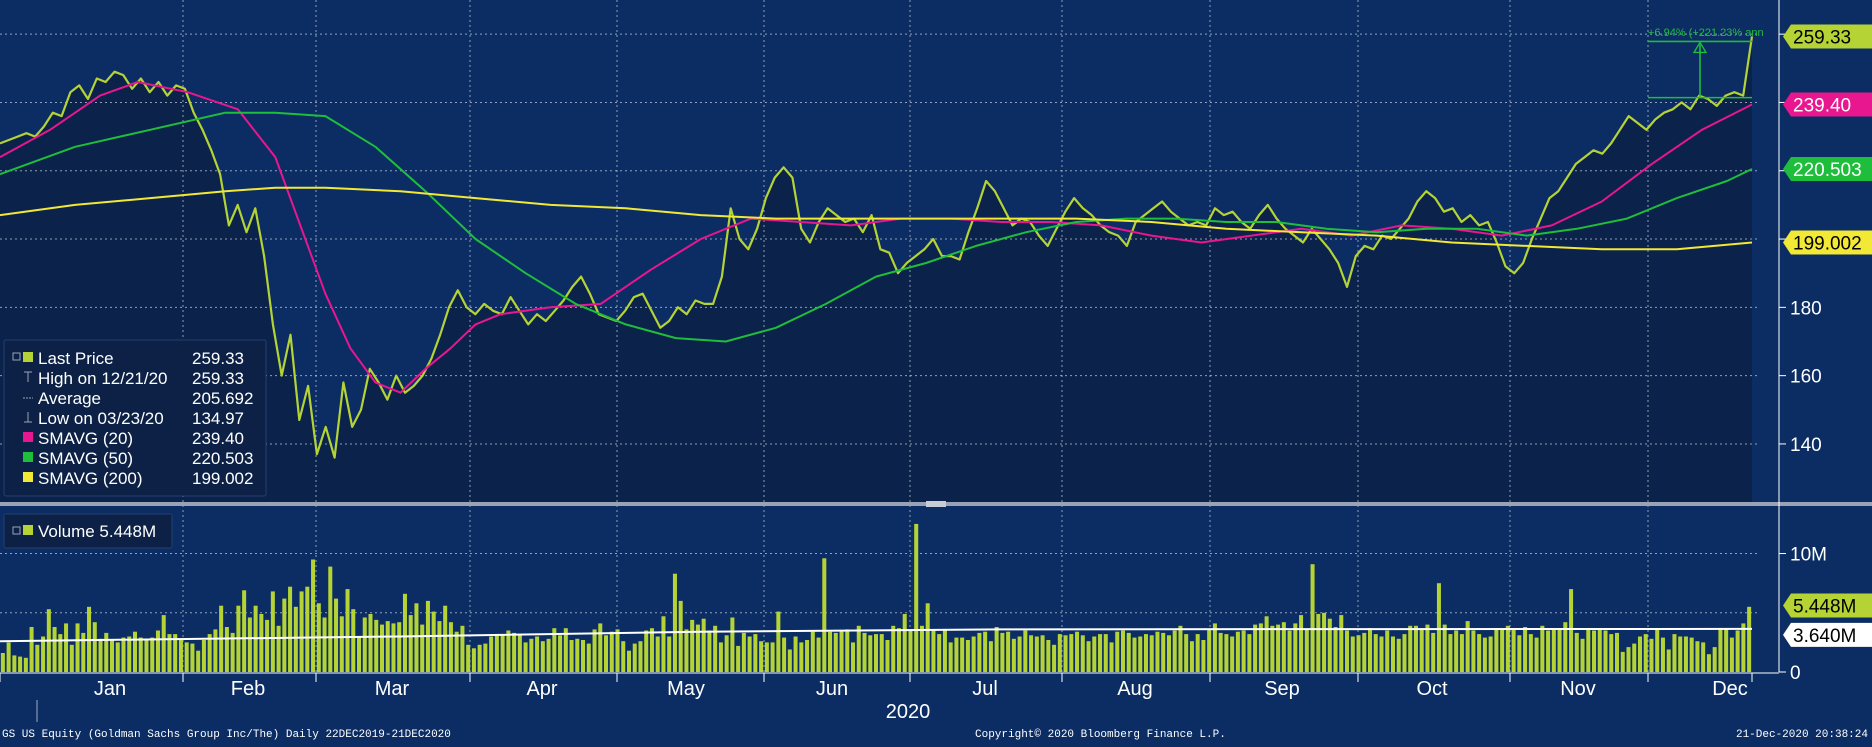 This screenshot has width=1872, height=747. I want to click on price-tag-shape, so click(1827, 169).